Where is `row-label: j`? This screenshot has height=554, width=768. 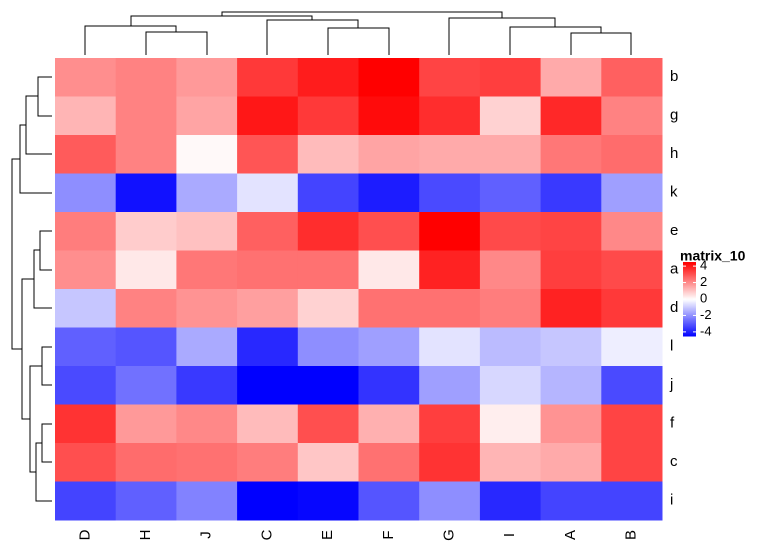 row-label: j is located at coordinates (671, 384).